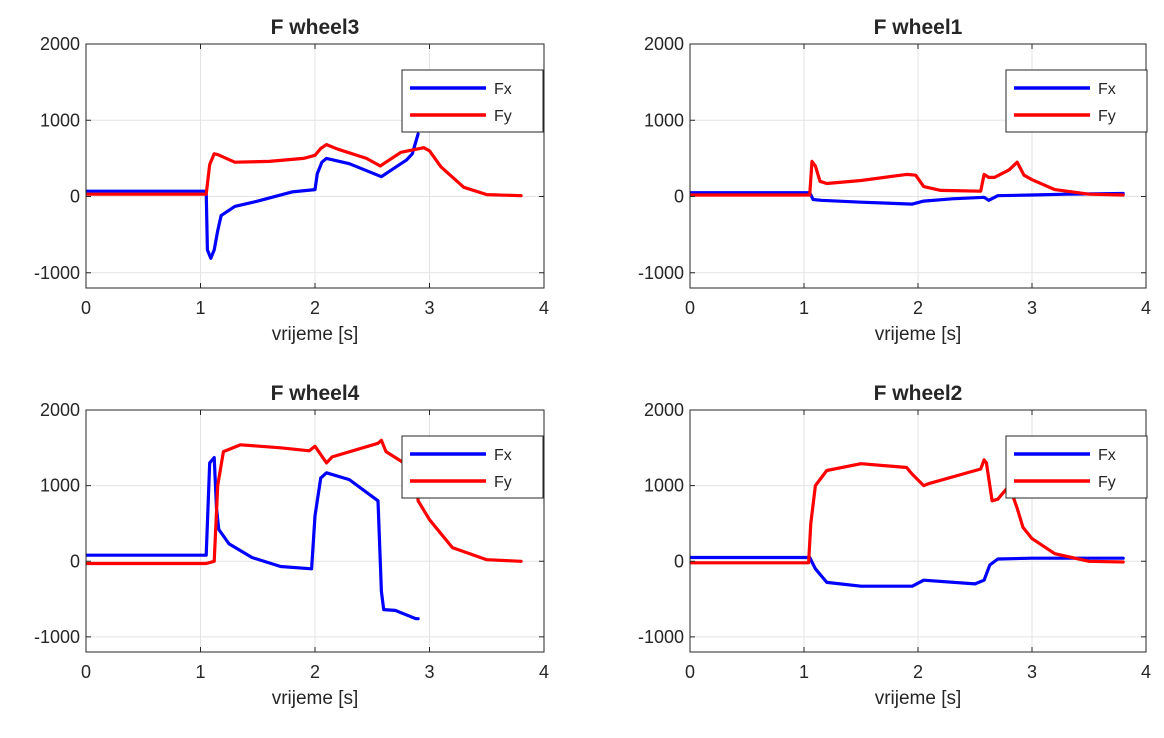  I want to click on chart-title: F wheel3, so click(315, 27).